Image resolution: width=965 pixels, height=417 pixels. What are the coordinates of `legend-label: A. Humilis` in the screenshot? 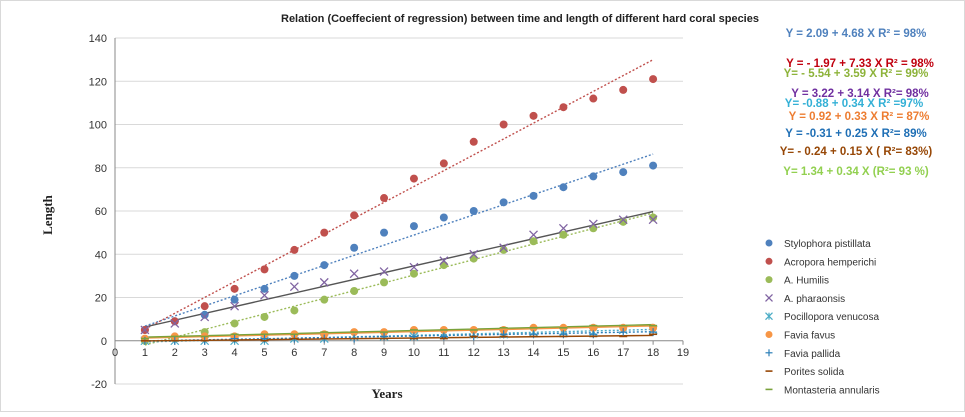 It's located at (806, 281).